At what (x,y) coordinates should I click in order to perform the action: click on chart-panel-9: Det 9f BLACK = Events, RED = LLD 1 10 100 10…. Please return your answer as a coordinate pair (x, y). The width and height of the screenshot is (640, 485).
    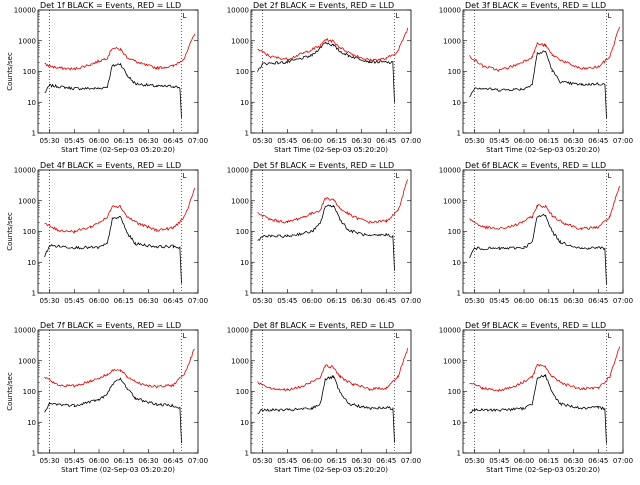
    Looking at the image, I should click on (536, 397).